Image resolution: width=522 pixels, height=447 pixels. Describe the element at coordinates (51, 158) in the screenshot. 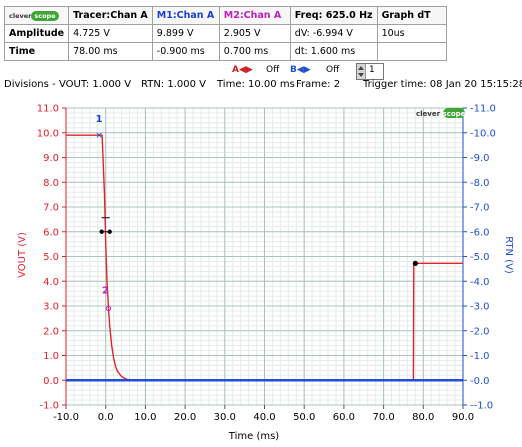

I see `y-left-tick-label: 9.0` at that location.